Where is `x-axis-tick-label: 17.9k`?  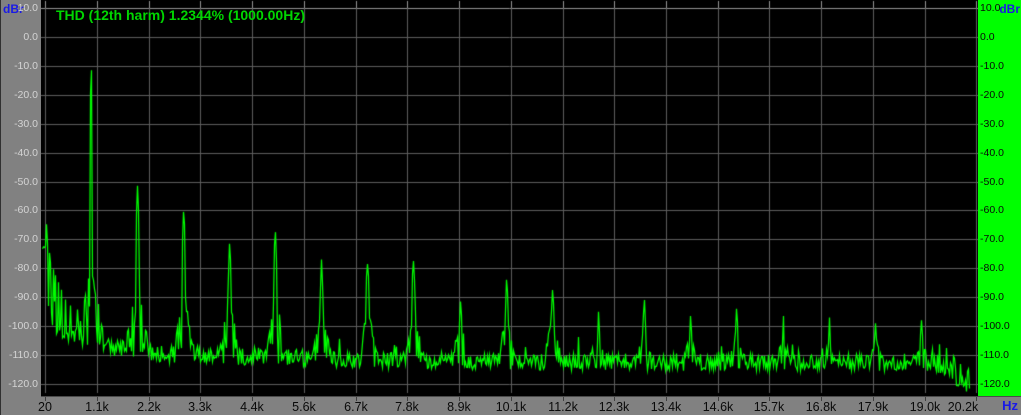
x-axis-tick-label: 17.9k is located at coordinates (873, 407).